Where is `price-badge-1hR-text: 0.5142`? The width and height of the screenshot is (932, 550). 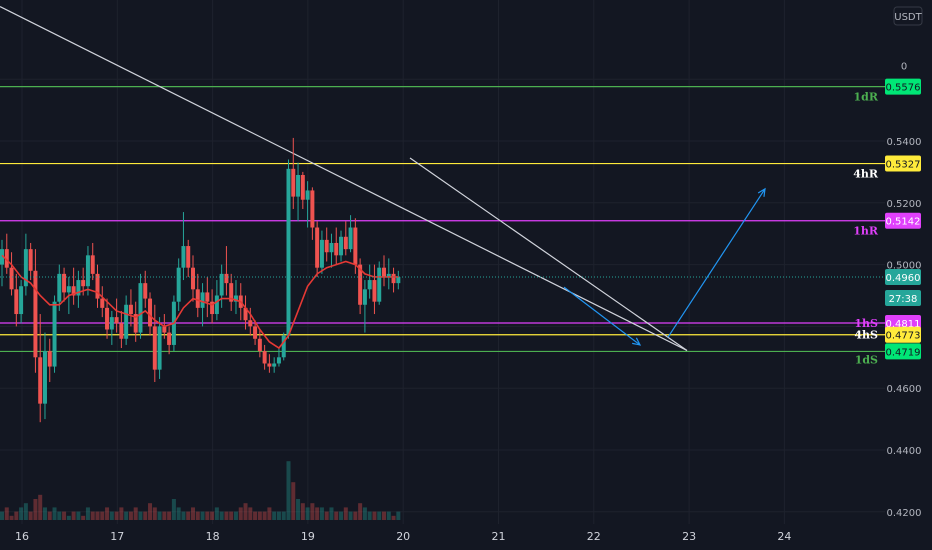 price-badge-1hR-text: 0.5142 is located at coordinates (903, 222).